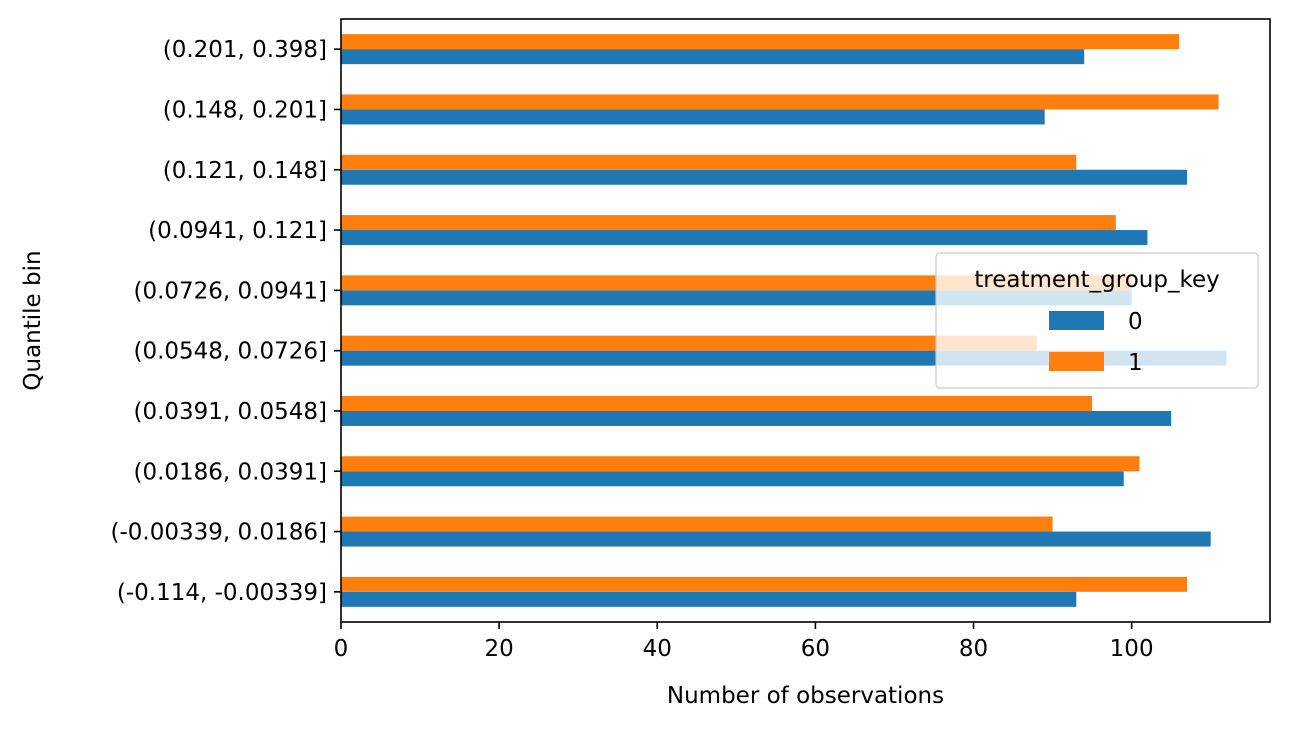 The width and height of the screenshot is (1290, 730). Describe the element at coordinates (341, 649) in the screenshot. I see `x-tick-label: 0` at that location.